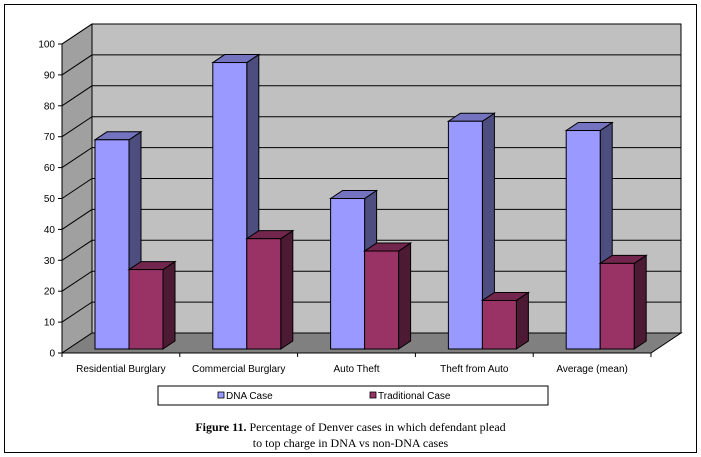 The image size is (701, 457). What do you see at coordinates (353, 395) in the screenshot?
I see `legend-box` at bounding box center [353, 395].